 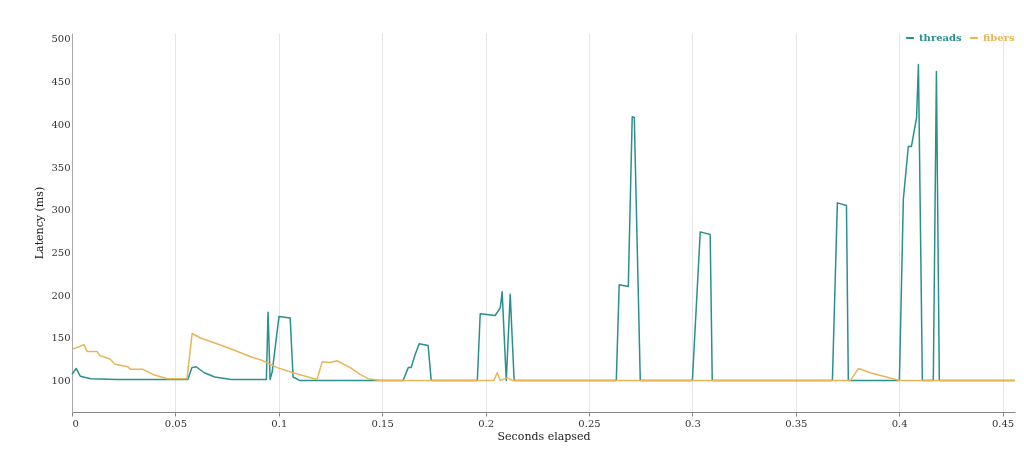 I want to click on line-series, so click(x=544, y=357).